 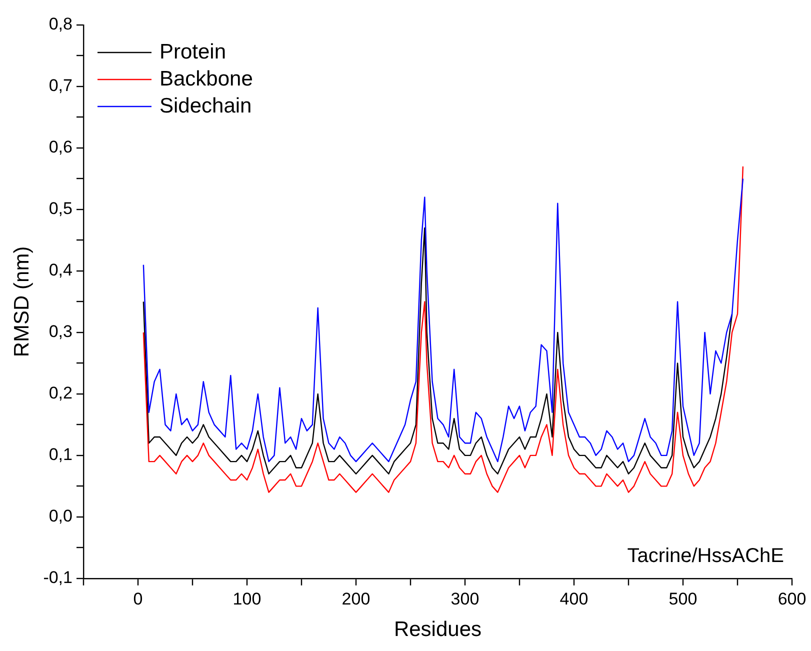 I want to click on x-tick-label: 600, so click(x=792, y=598).